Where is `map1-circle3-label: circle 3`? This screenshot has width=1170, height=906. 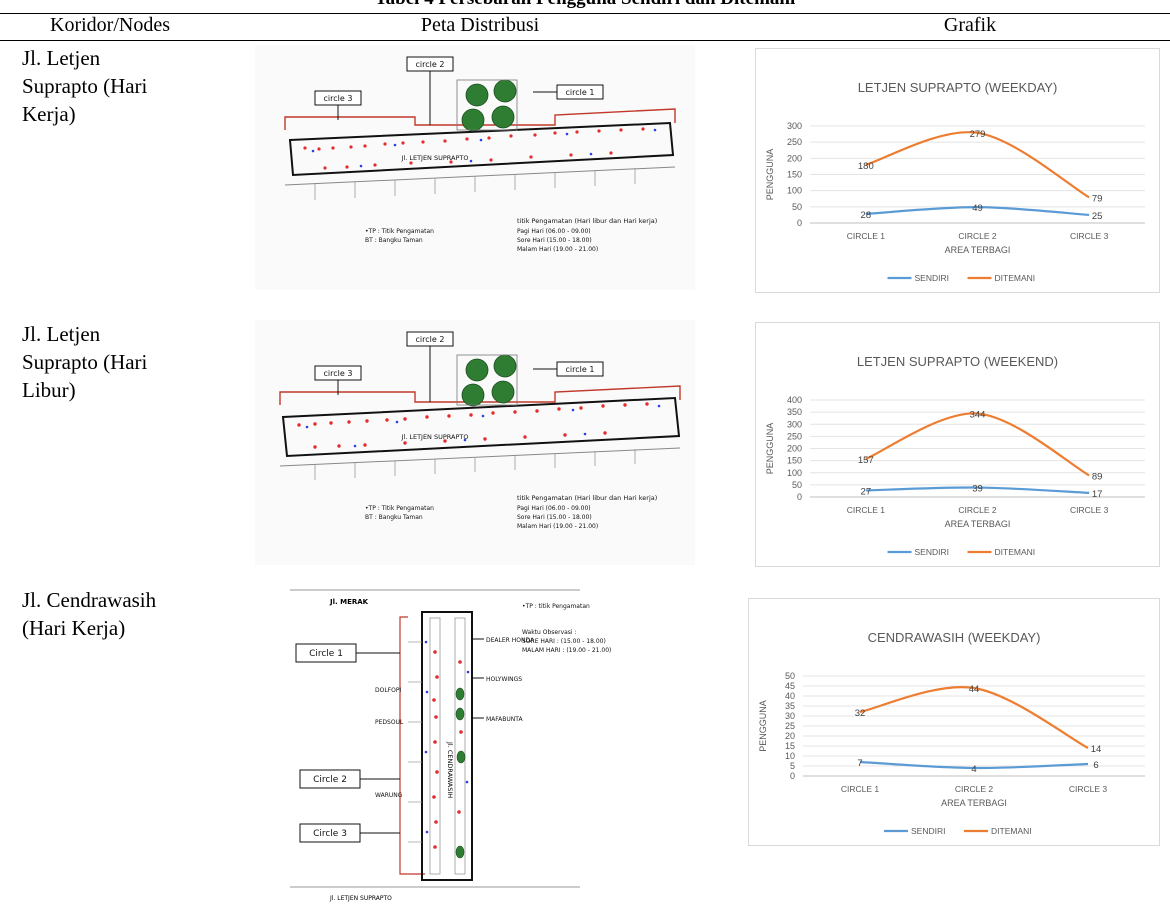
map1-circle3-label: circle 3 is located at coordinates (338, 98).